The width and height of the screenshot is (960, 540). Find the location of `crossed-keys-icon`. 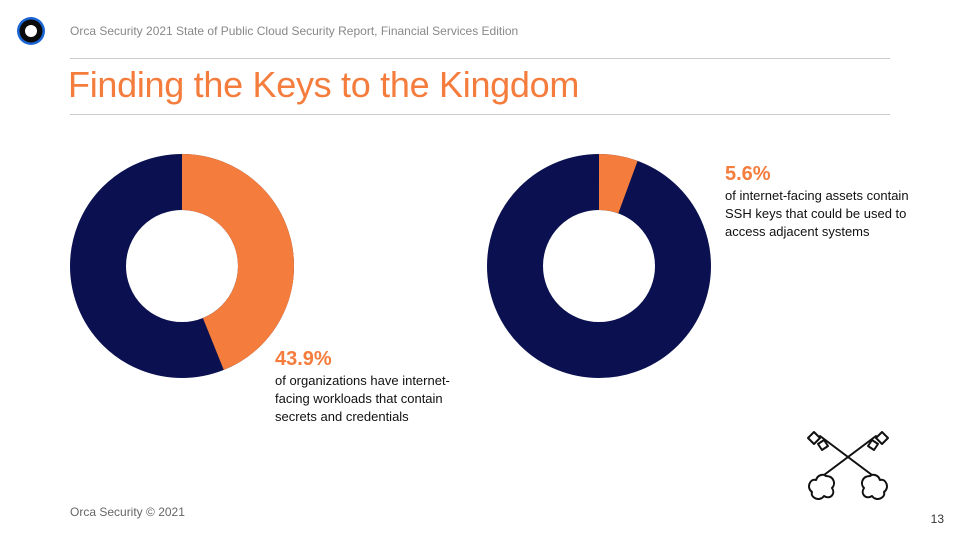

crossed-keys-icon is located at coordinates (848, 465).